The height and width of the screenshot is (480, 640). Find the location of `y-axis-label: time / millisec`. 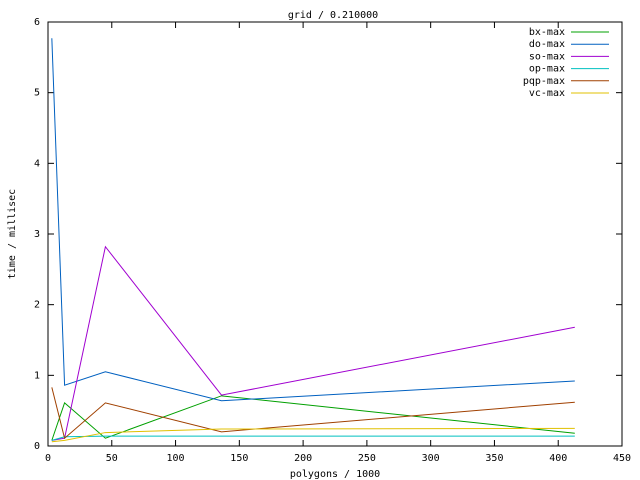

y-axis-label: time / millisec is located at coordinates (12, 234).